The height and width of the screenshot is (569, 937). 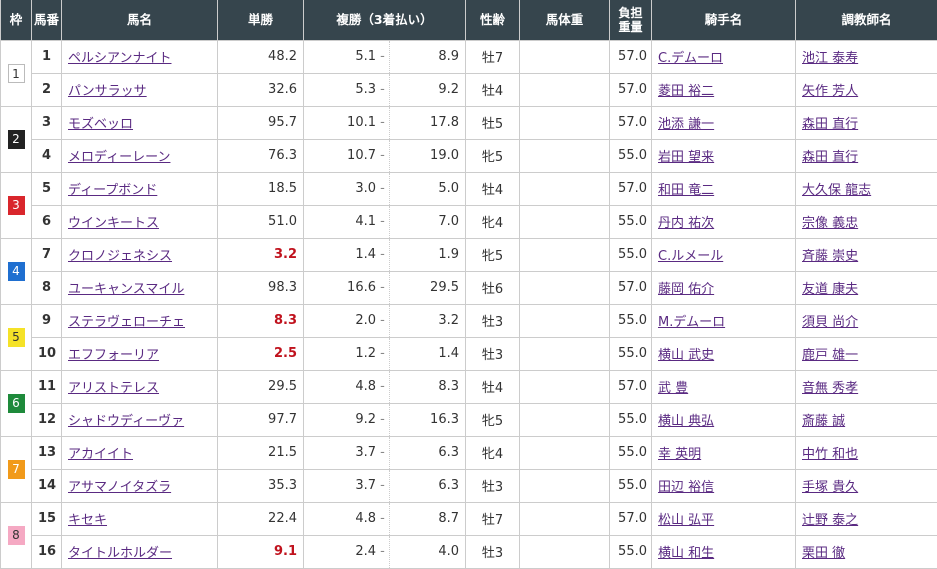 What do you see at coordinates (686, 289) in the screenshot?
I see `jockey-link: 藤岡 佑介` at bounding box center [686, 289].